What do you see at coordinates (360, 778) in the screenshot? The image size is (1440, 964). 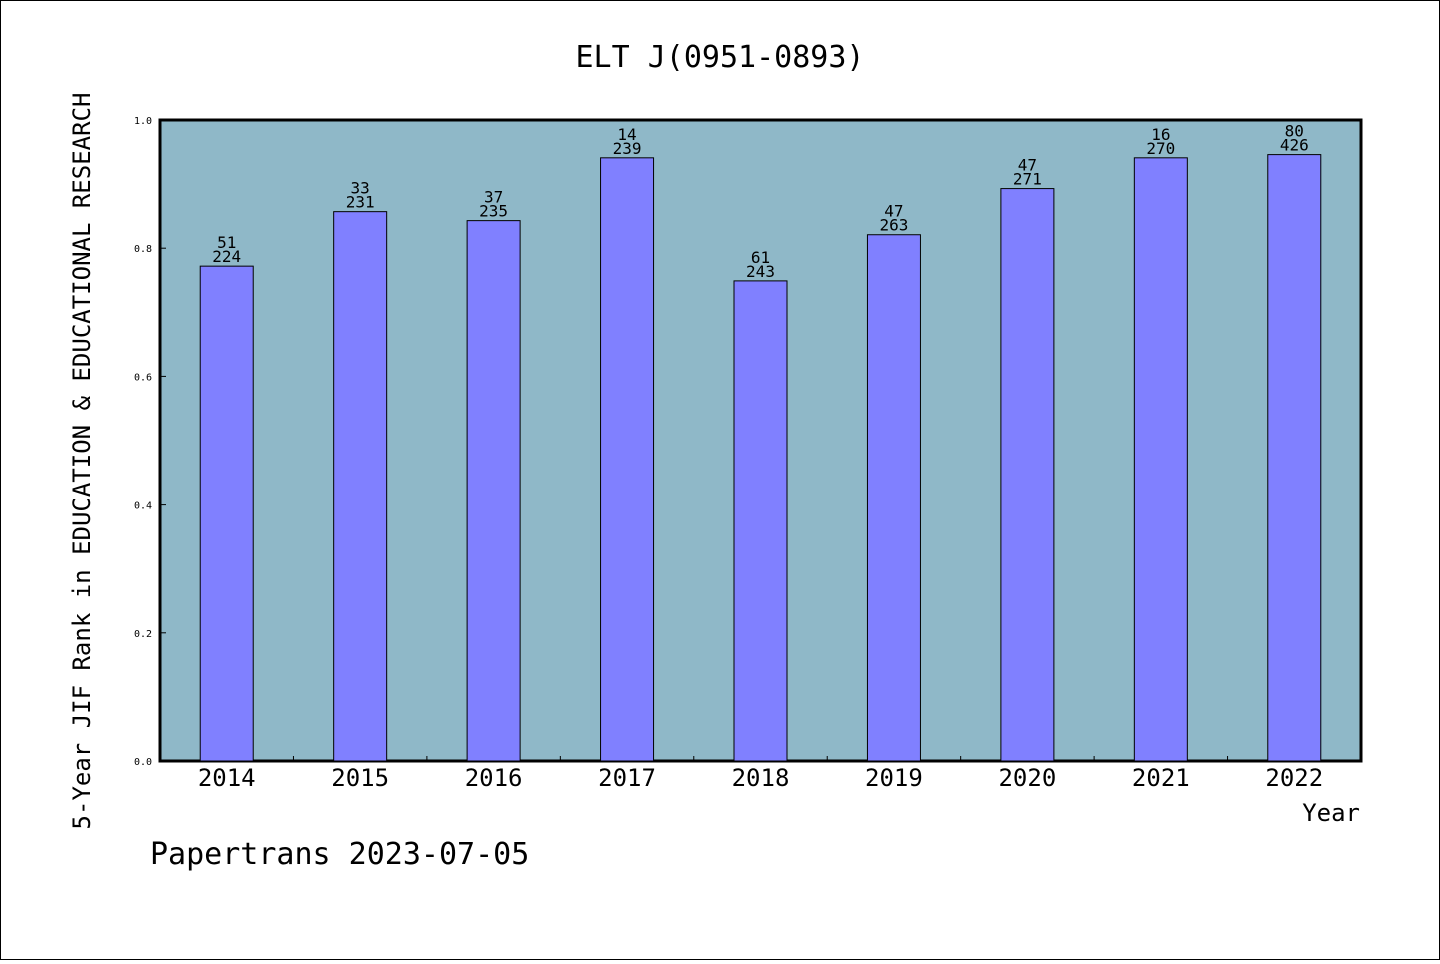 I see `x-tick-label: 2015` at bounding box center [360, 778].